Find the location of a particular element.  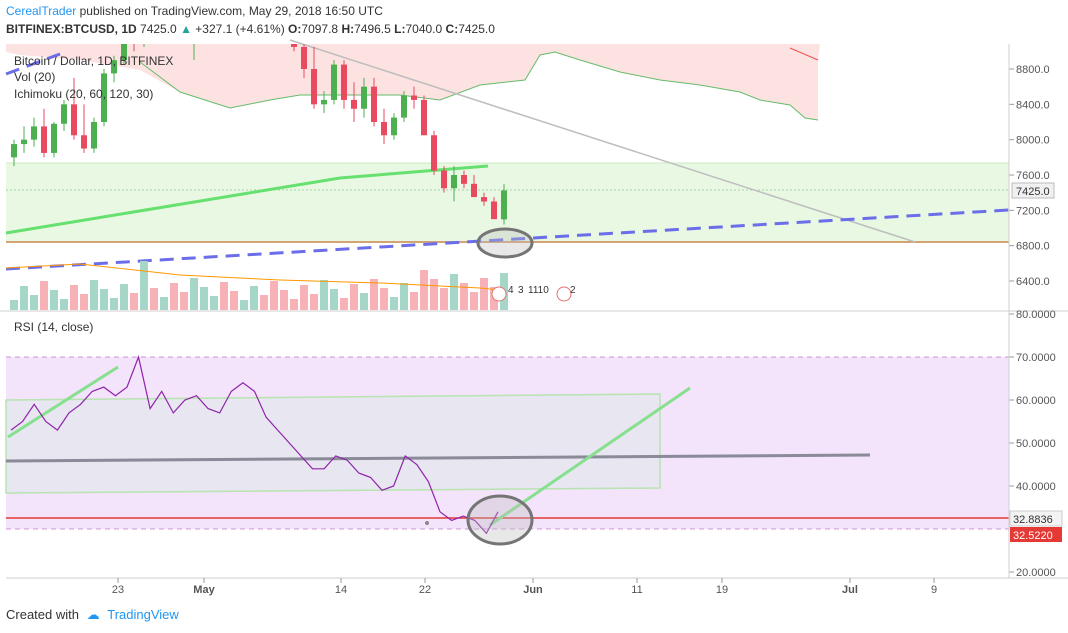

tradingview-link: TradingView is located at coordinates (143, 614).